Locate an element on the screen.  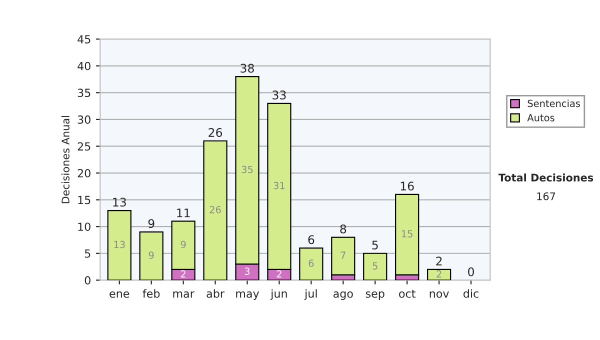
data-label: 13 is located at coordinates (119, 244).